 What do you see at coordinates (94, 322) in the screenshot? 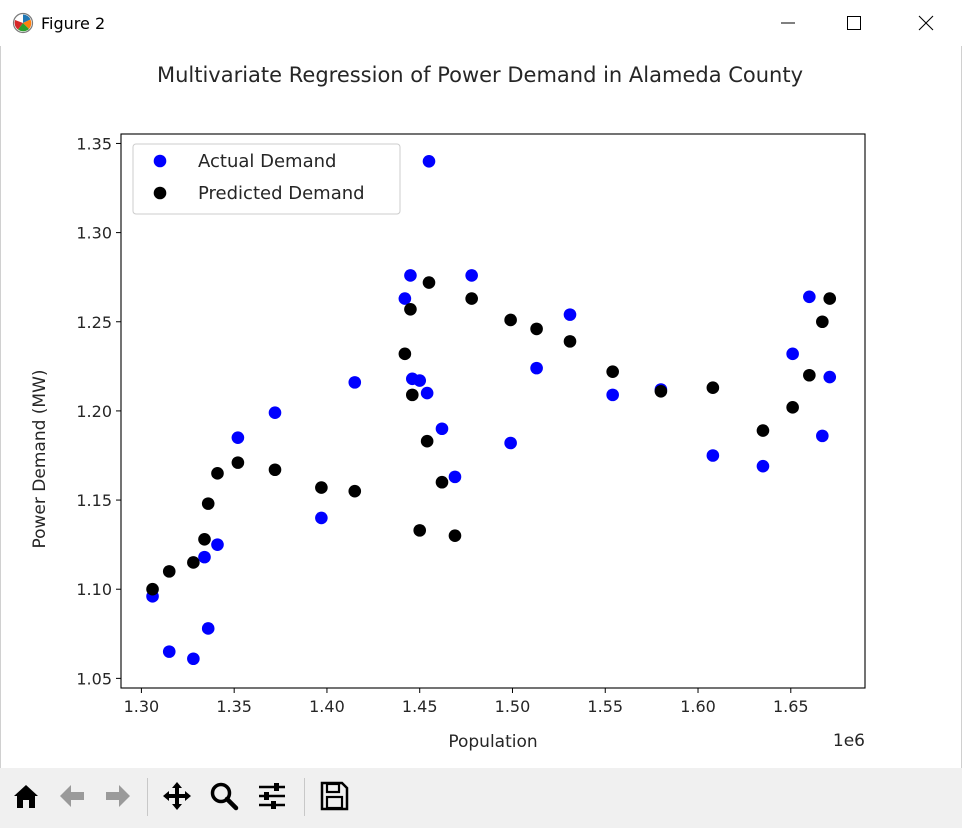
I see `y-tick-label: 1.25` at bounding box center [94, 322].